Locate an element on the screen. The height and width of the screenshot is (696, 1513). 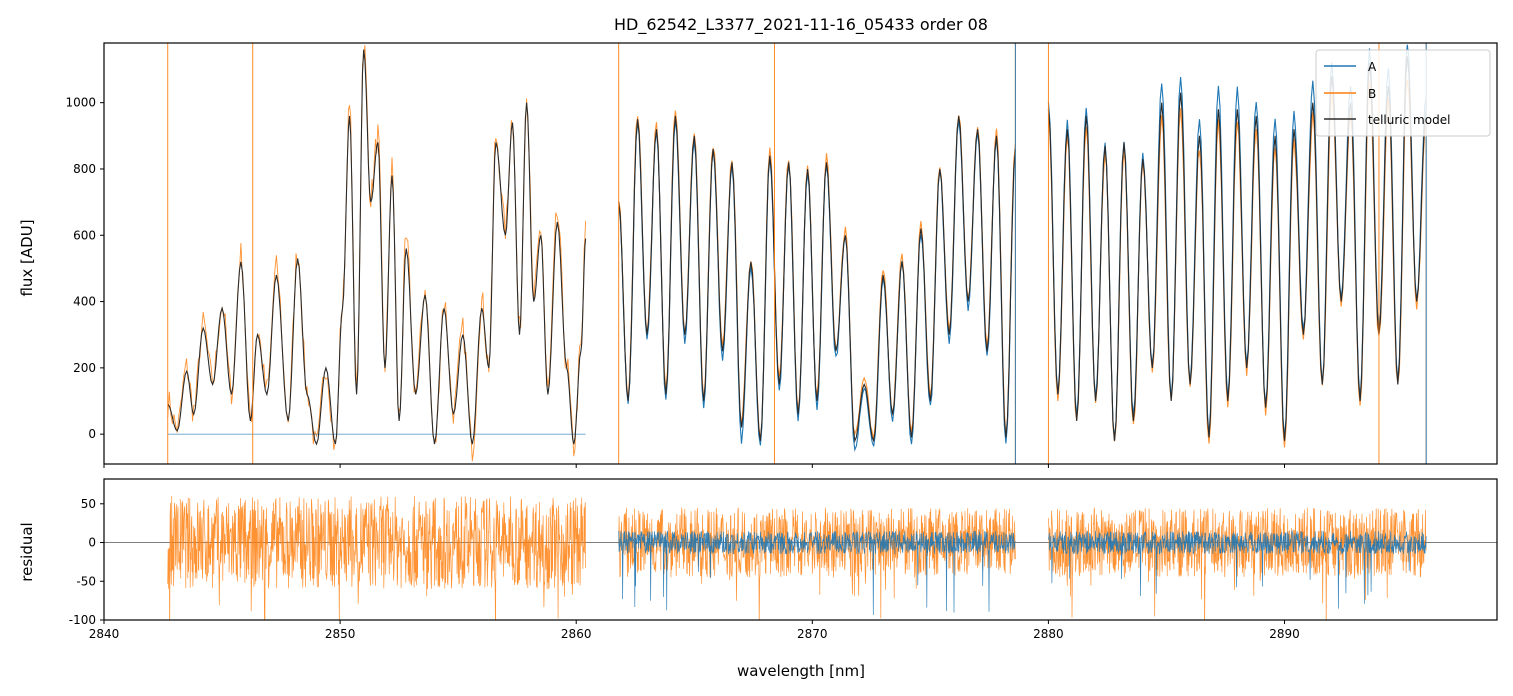
legend-label-model: telluric model is located at coordinates (1409, 120).